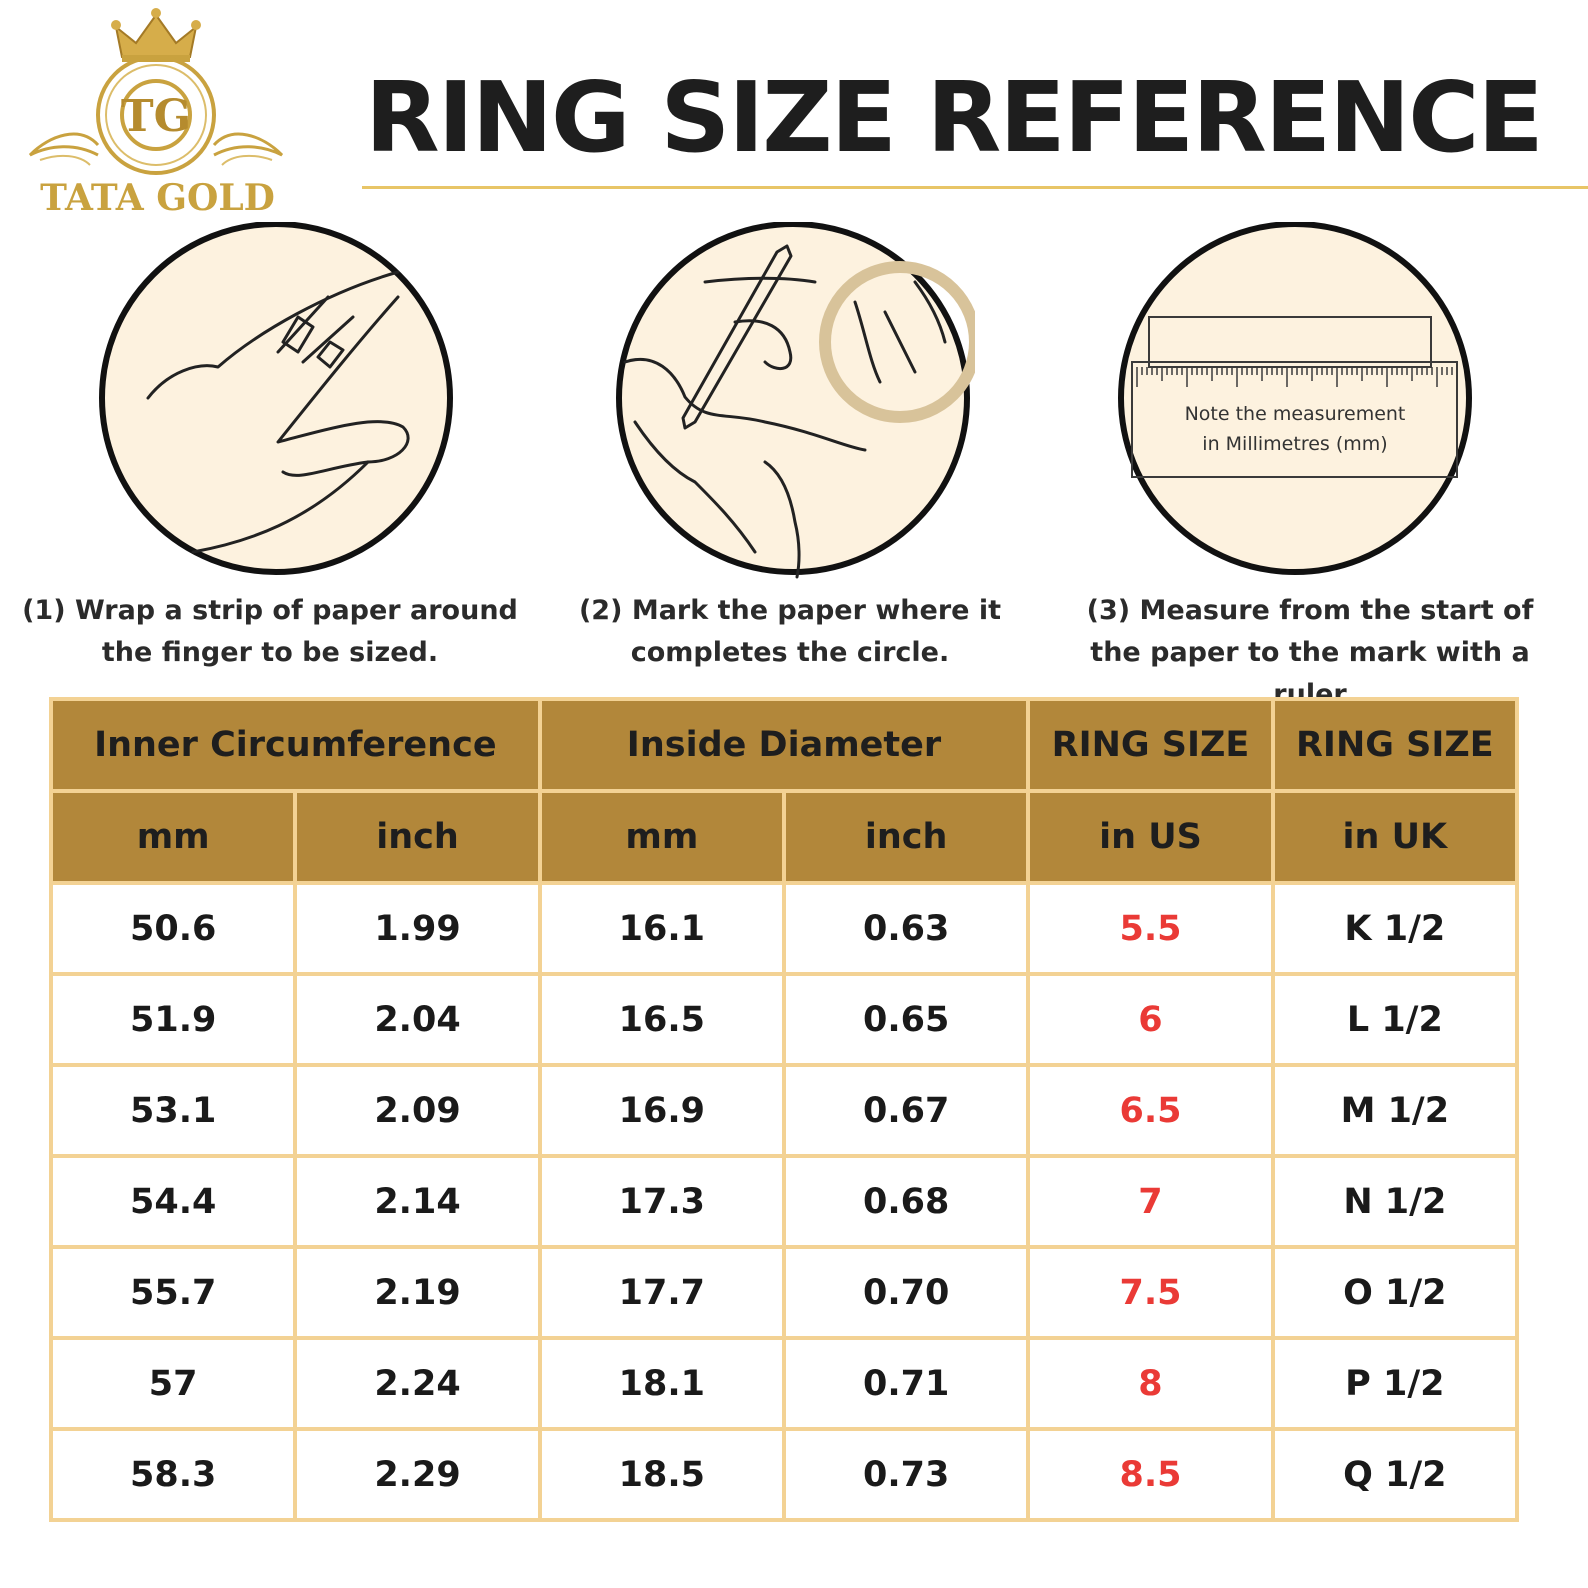 This screenshot has width=1588, height=1588. Describe the element at coordinates (1150, 1201) in the screenshot. I see `cell-us-size: 7` at that location.